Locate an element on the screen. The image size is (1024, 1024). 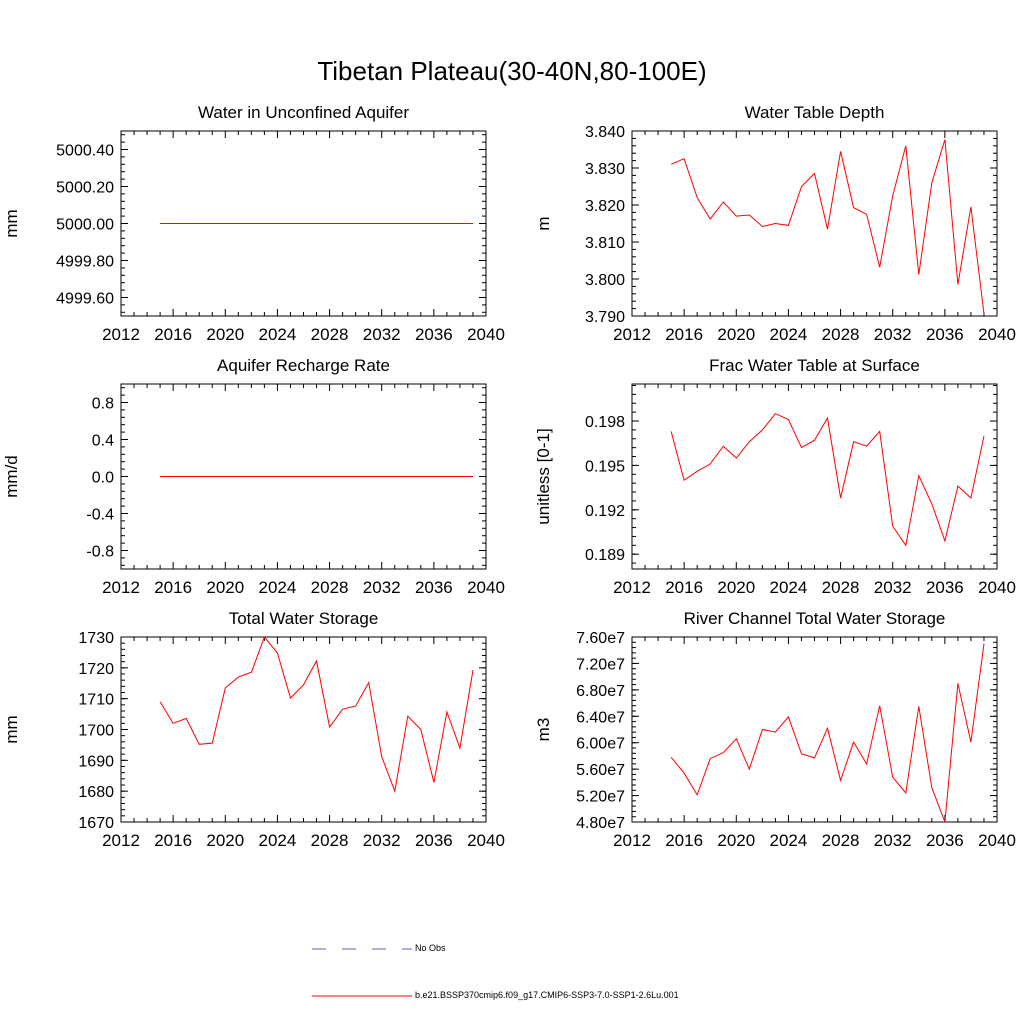
y-tick-label: 3.800 is located at coordinates (605, 280).